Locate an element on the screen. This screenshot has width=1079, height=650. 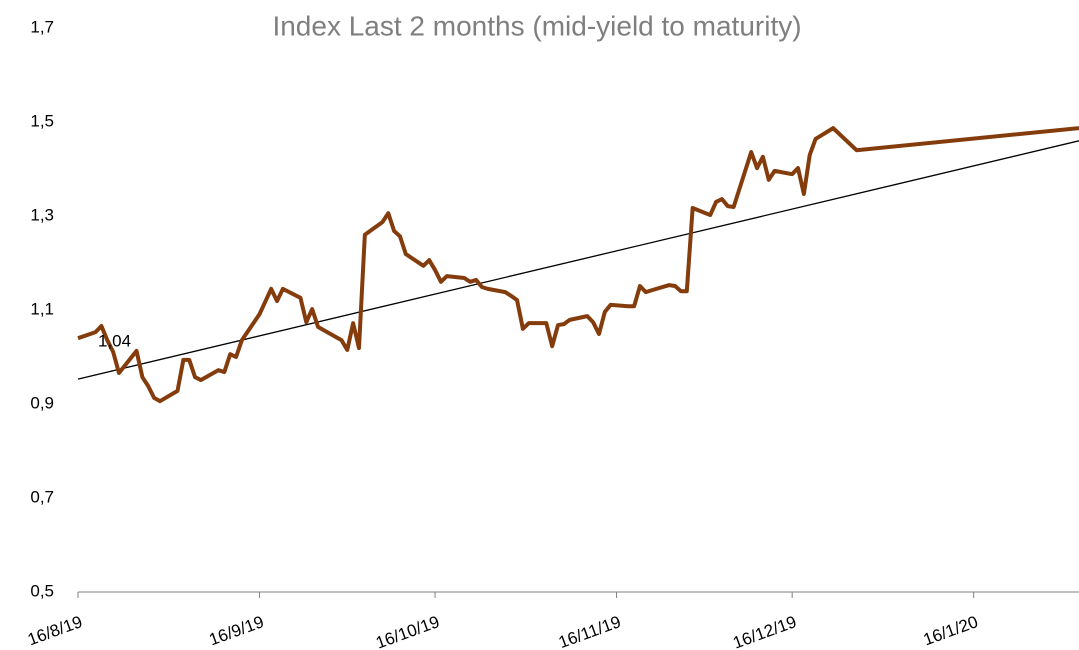
y-tick-label: 0,9 is located at coordinates (42, 402).